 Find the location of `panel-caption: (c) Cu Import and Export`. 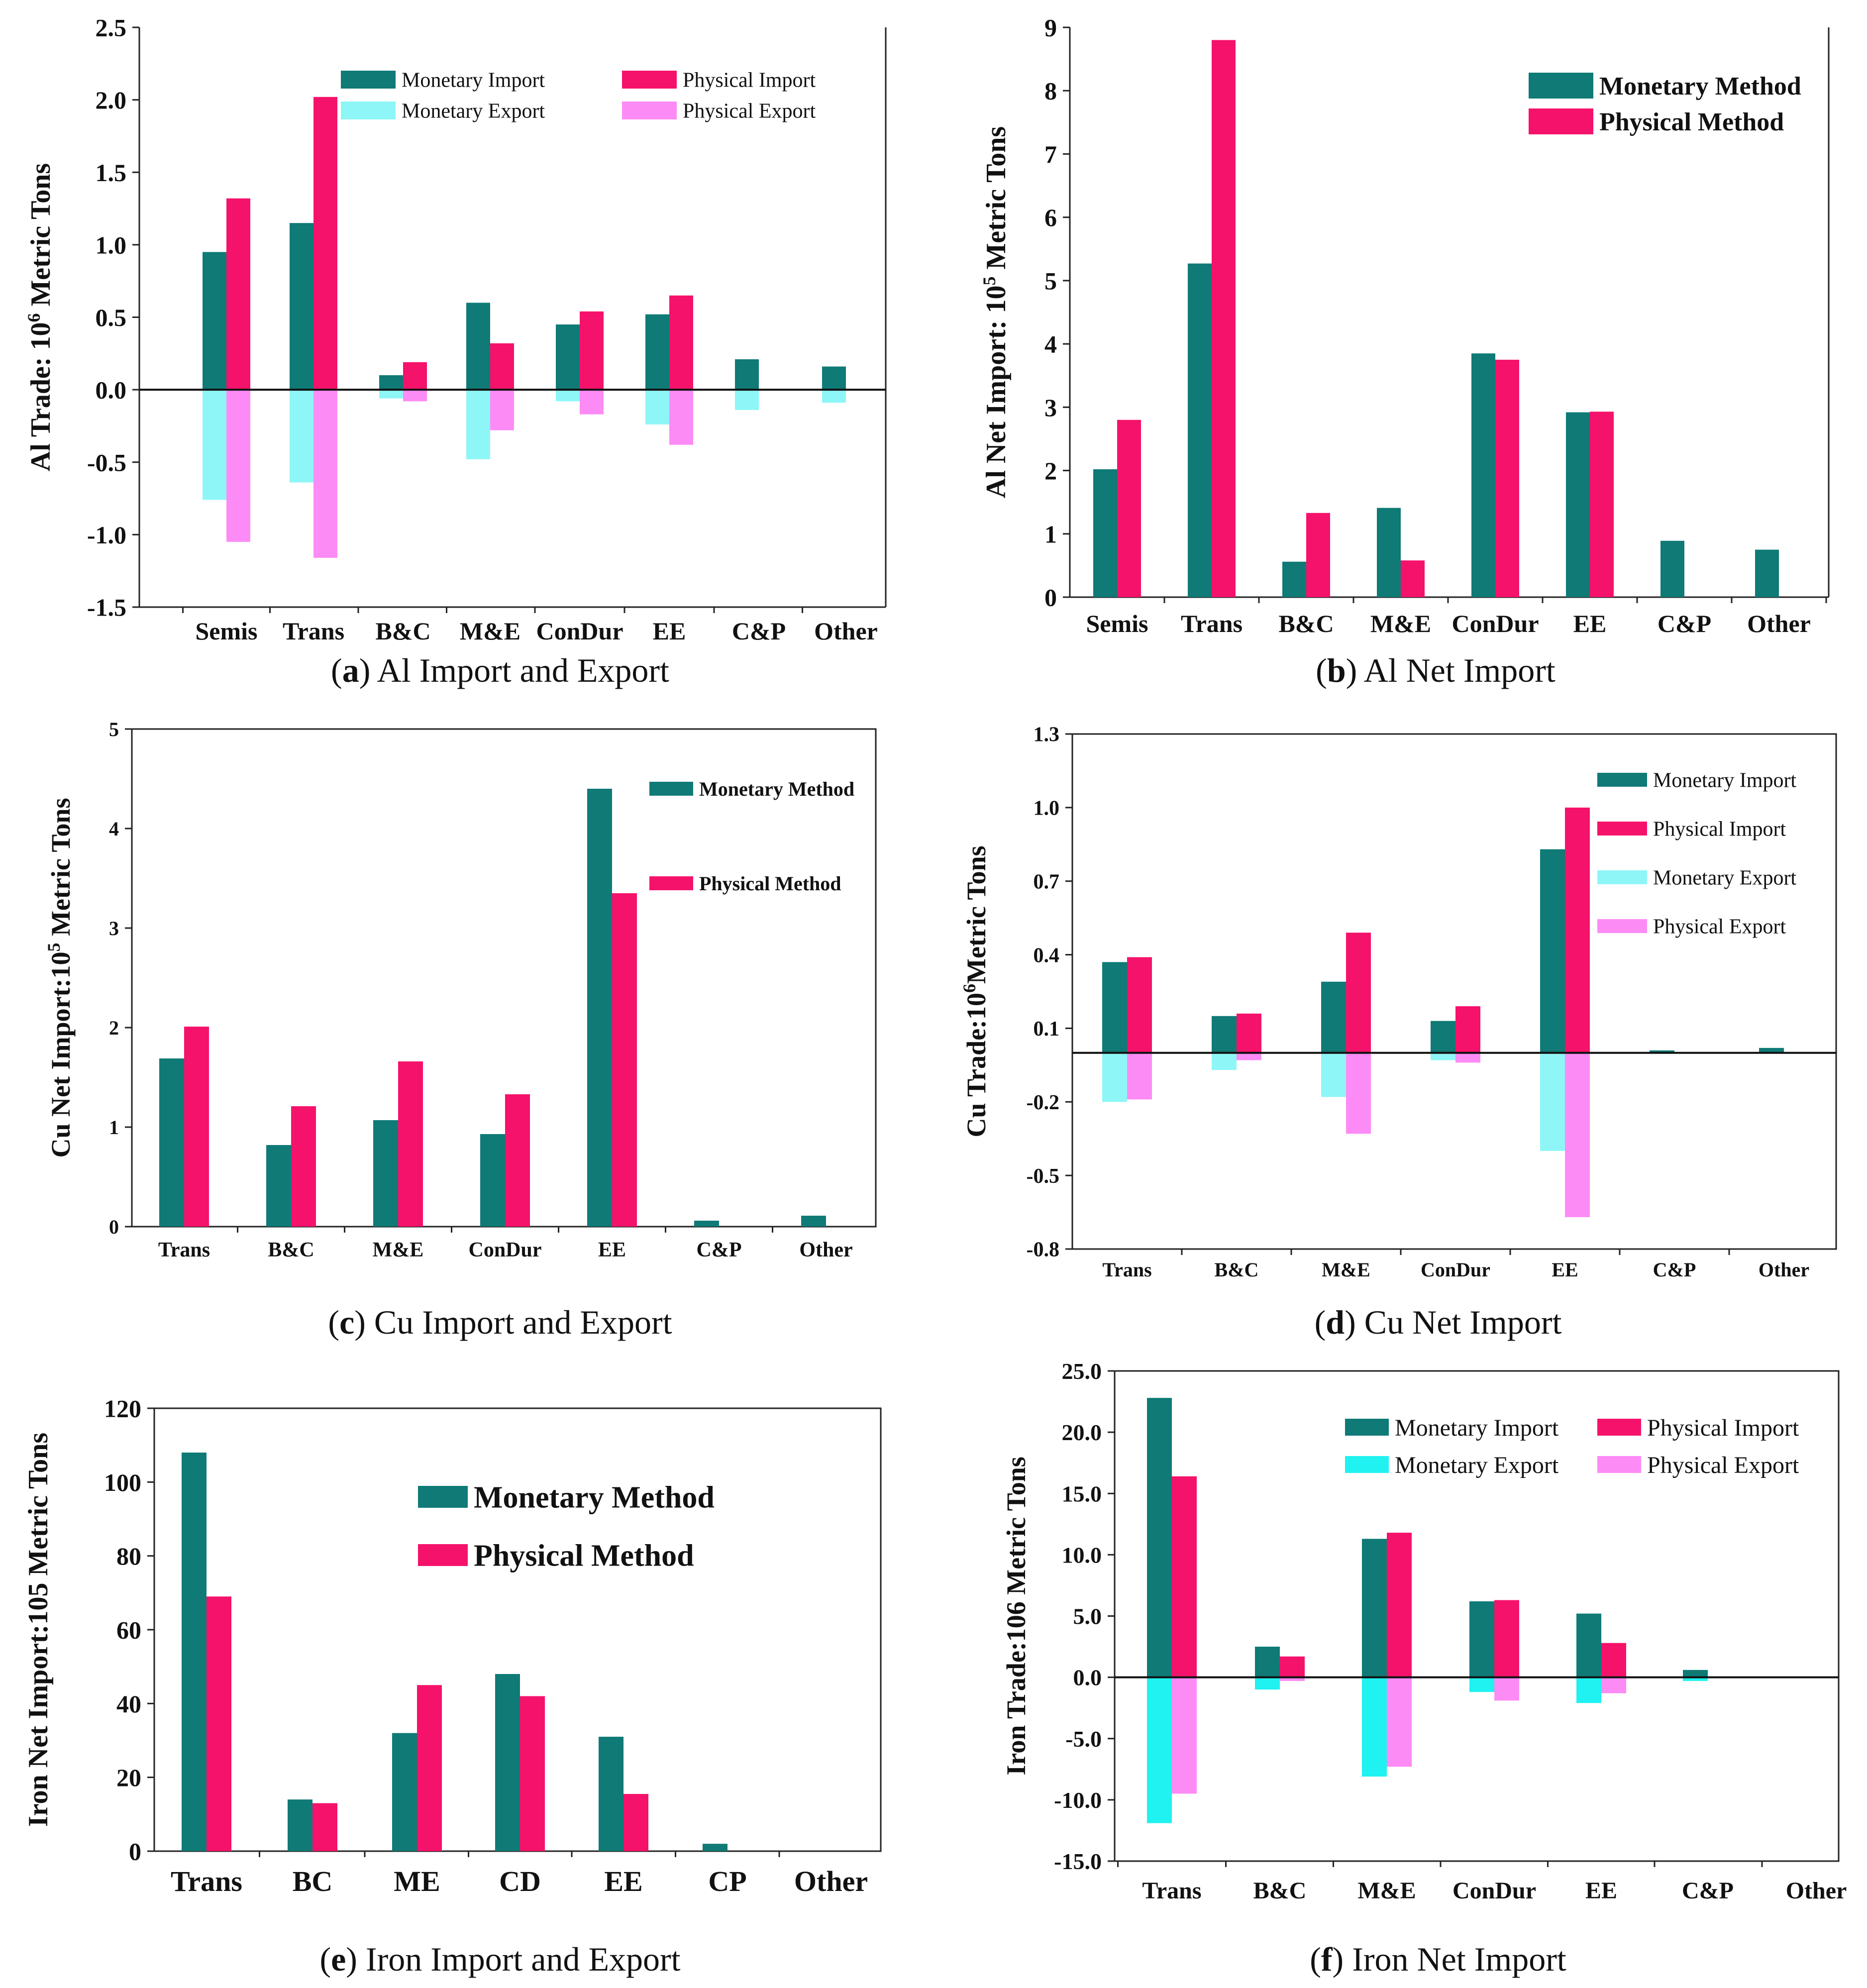

panel-caption: (c) Cu Import and Export is located at coordinates (500, 1322).